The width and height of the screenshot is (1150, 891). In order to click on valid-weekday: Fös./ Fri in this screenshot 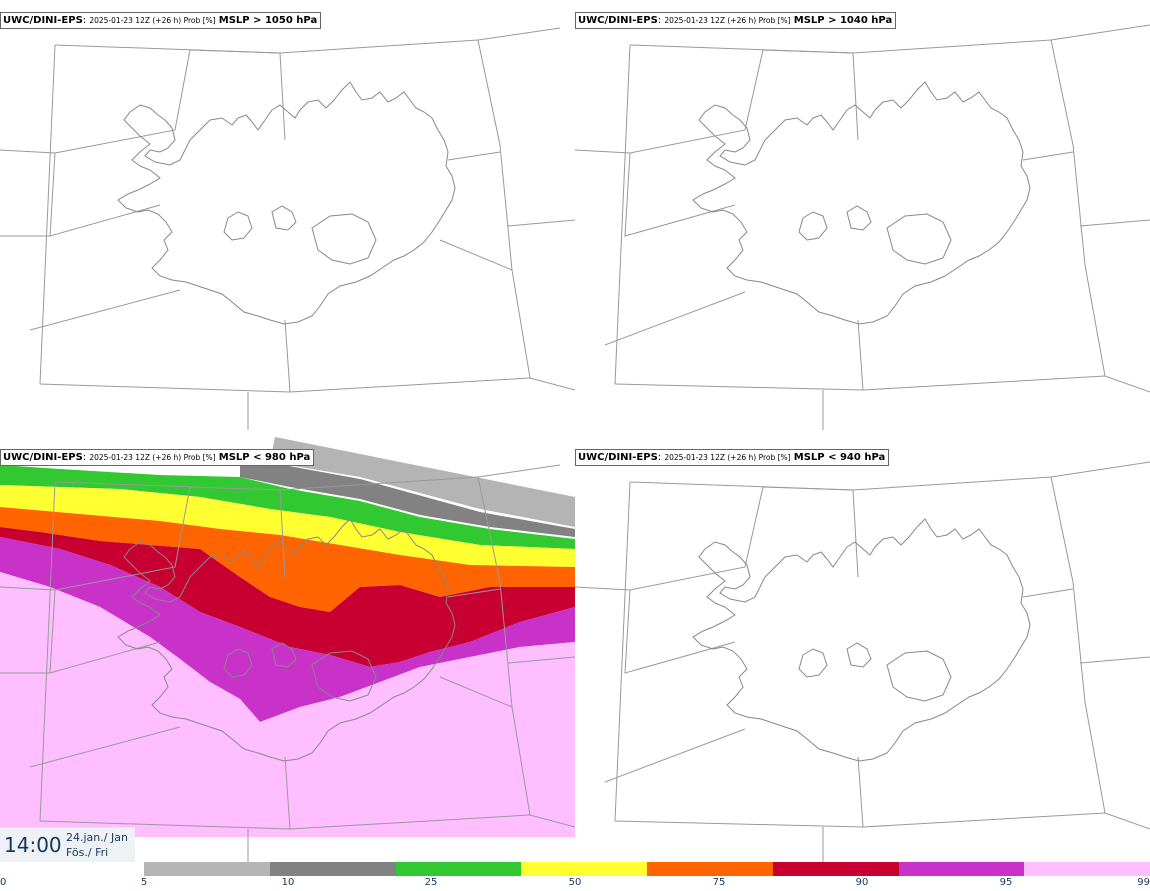, I will do `click(87, 852)`.